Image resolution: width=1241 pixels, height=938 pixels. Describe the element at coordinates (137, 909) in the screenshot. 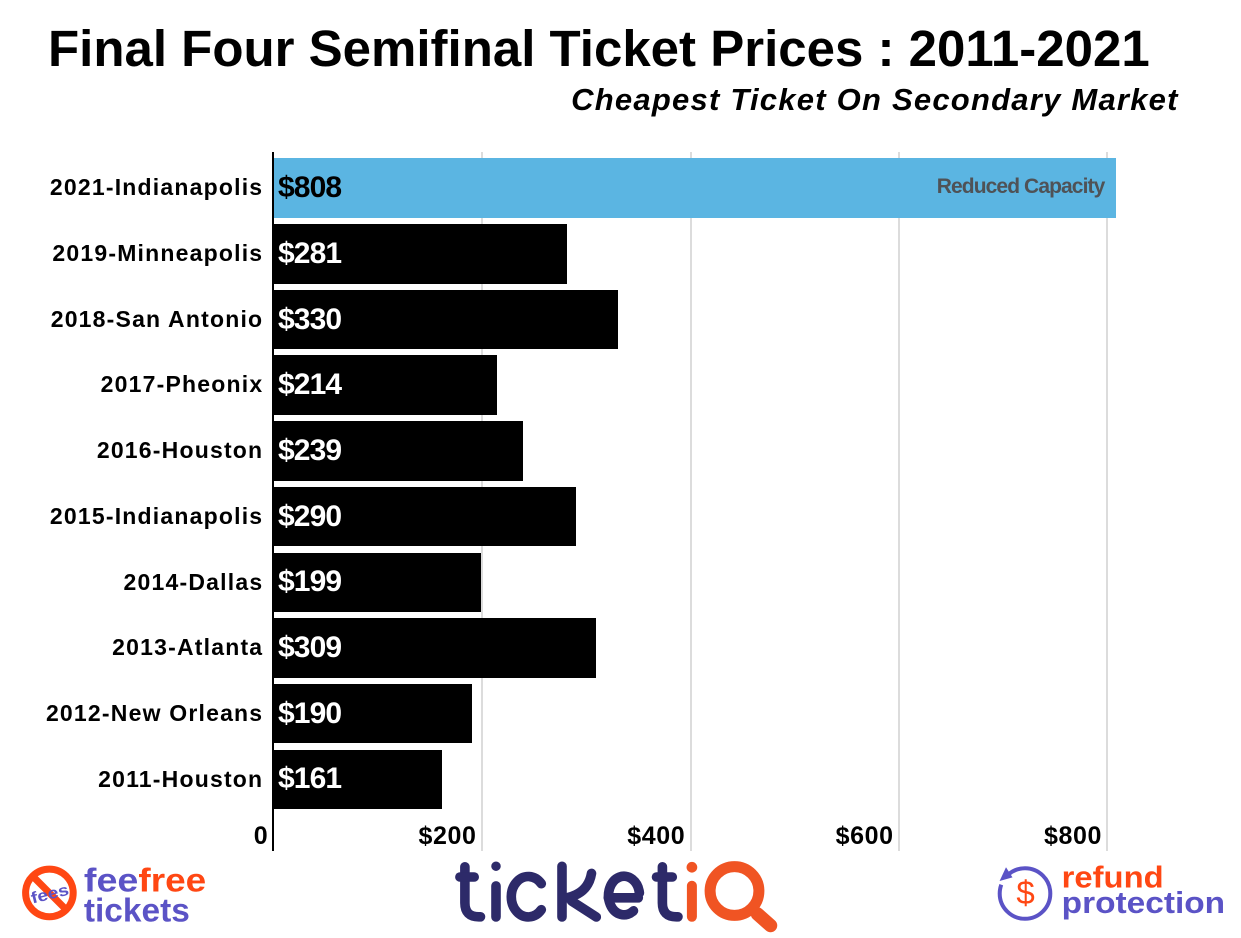

I see `svg-text: tickets` at that location.